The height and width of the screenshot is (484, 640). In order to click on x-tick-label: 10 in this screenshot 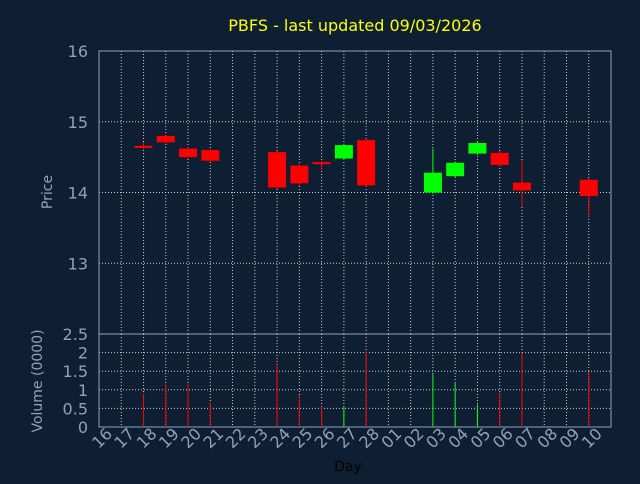, I will do `click(592, 438)`.